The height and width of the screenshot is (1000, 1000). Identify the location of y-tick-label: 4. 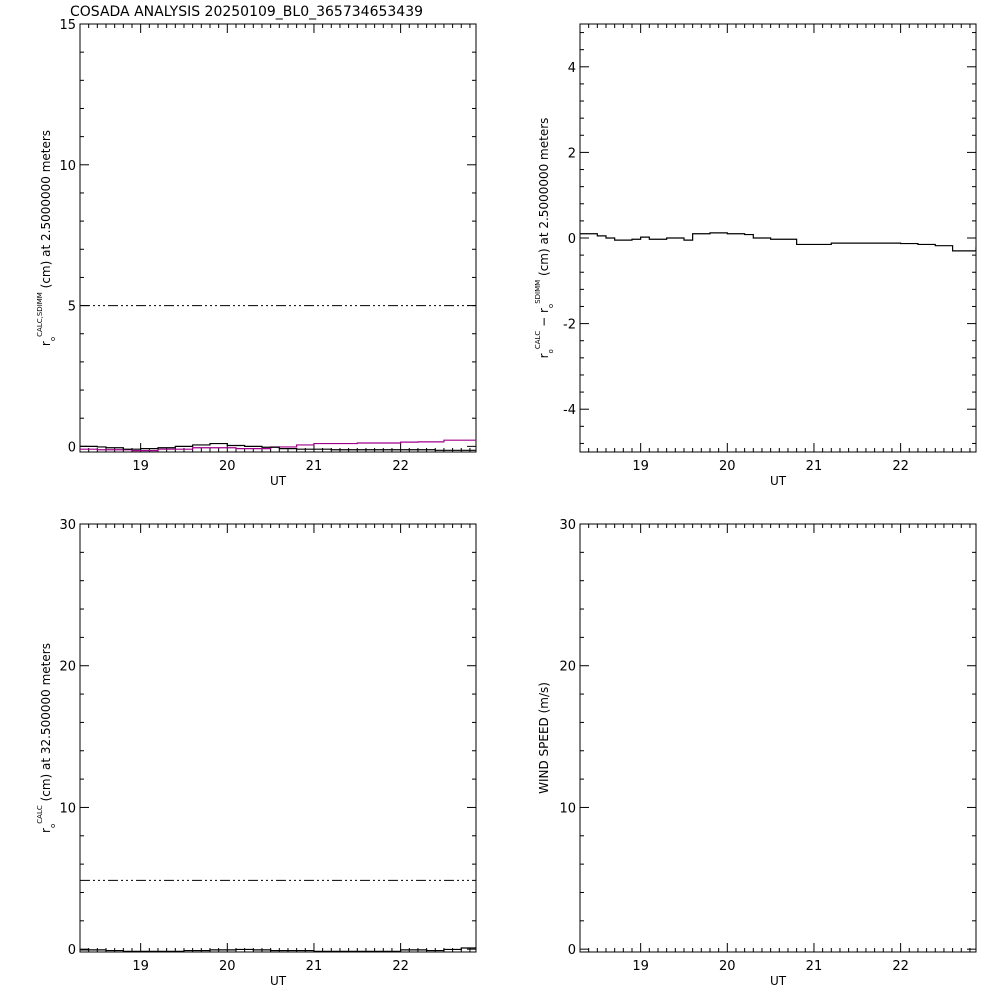
(572, 68).